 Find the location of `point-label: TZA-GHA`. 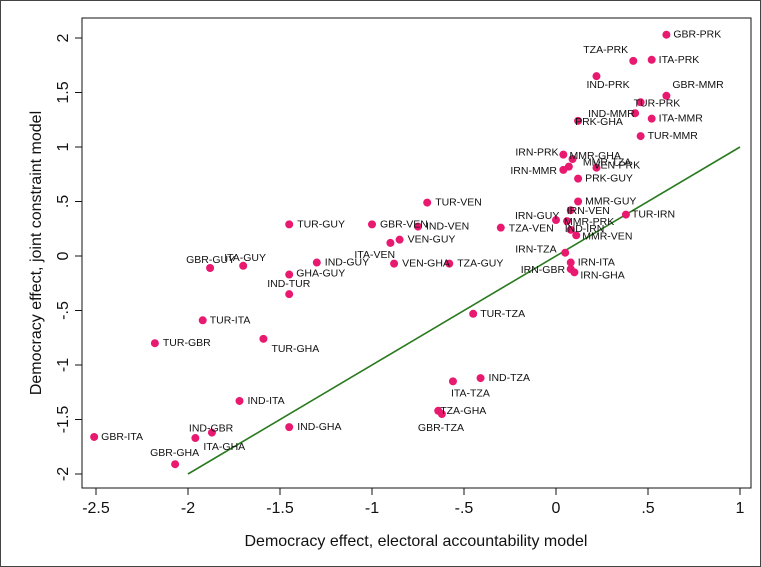

point-label: TZA-GHA is located at coordinates (463, 411).